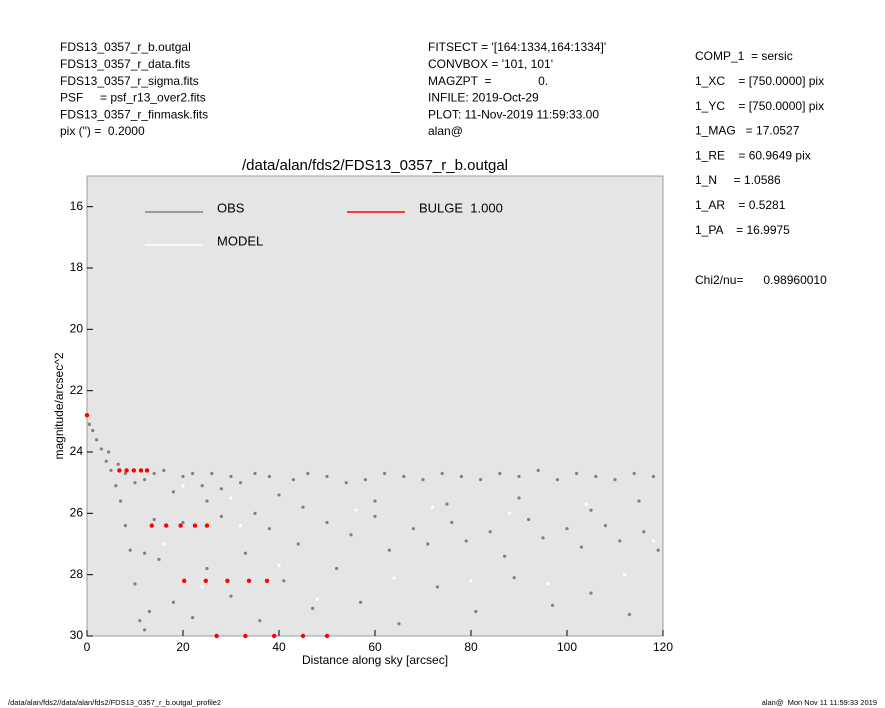  What do you see at coordinates (738, 180) in the screenshot?
I see `parameter: 1_N = 1.0586` at bounding box center [738, 180].